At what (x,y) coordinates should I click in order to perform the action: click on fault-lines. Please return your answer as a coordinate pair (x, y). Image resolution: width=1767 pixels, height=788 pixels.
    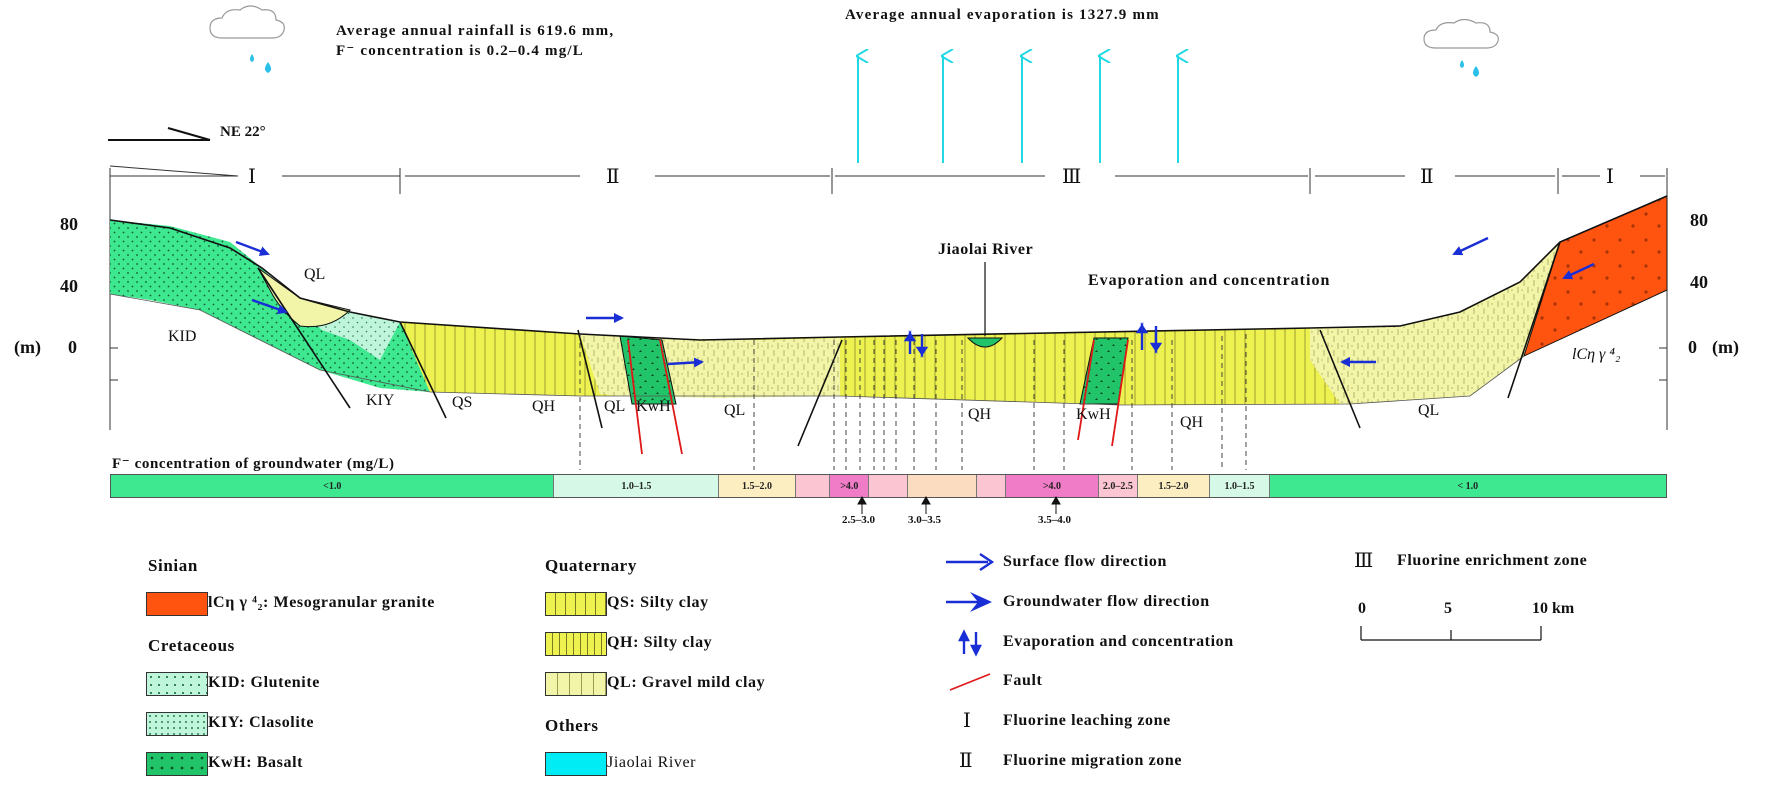
    Looking at the image, I should click on (878, 397).